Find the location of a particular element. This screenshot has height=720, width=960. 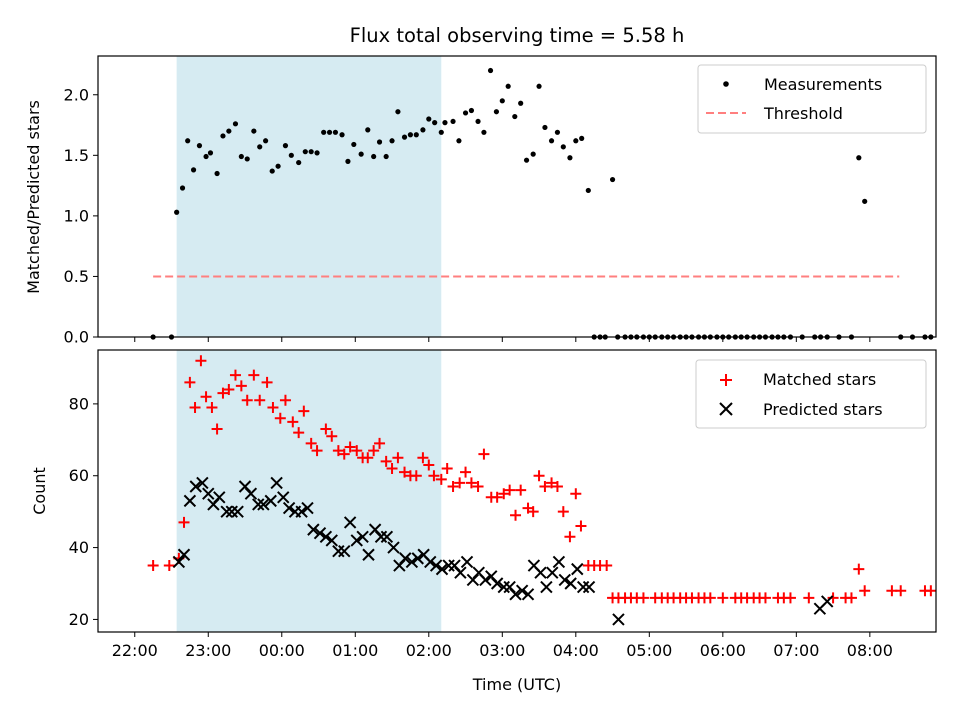

legend-label-predicted: Predicted stars is located at coordinates (823, 409).